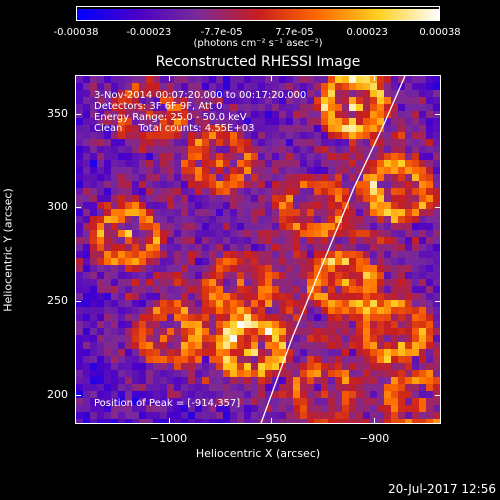 The width and height of the screenshot is (500, 500). Describe the element at coordinates (8, 250) in the screenshot. I see `y-axis-label: Heliocentric Y (arcsec)` at that location.